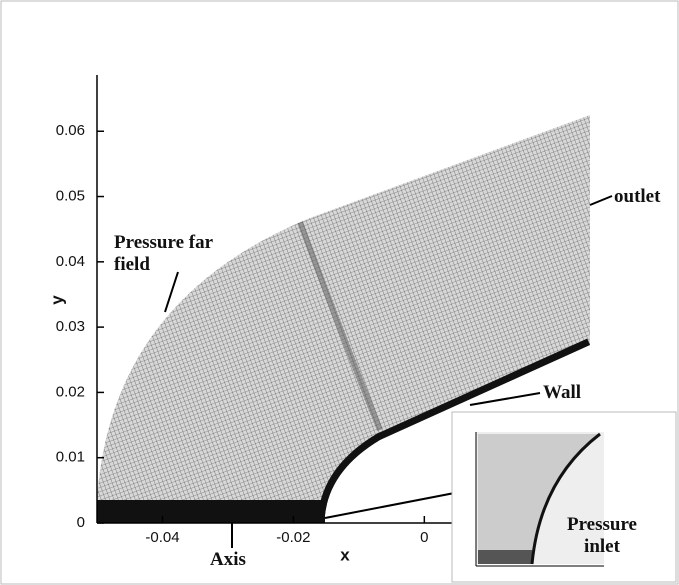  Describe the element at coordinates (345, 554) in the screenshot. I see `x-axis-label: x` at that location.